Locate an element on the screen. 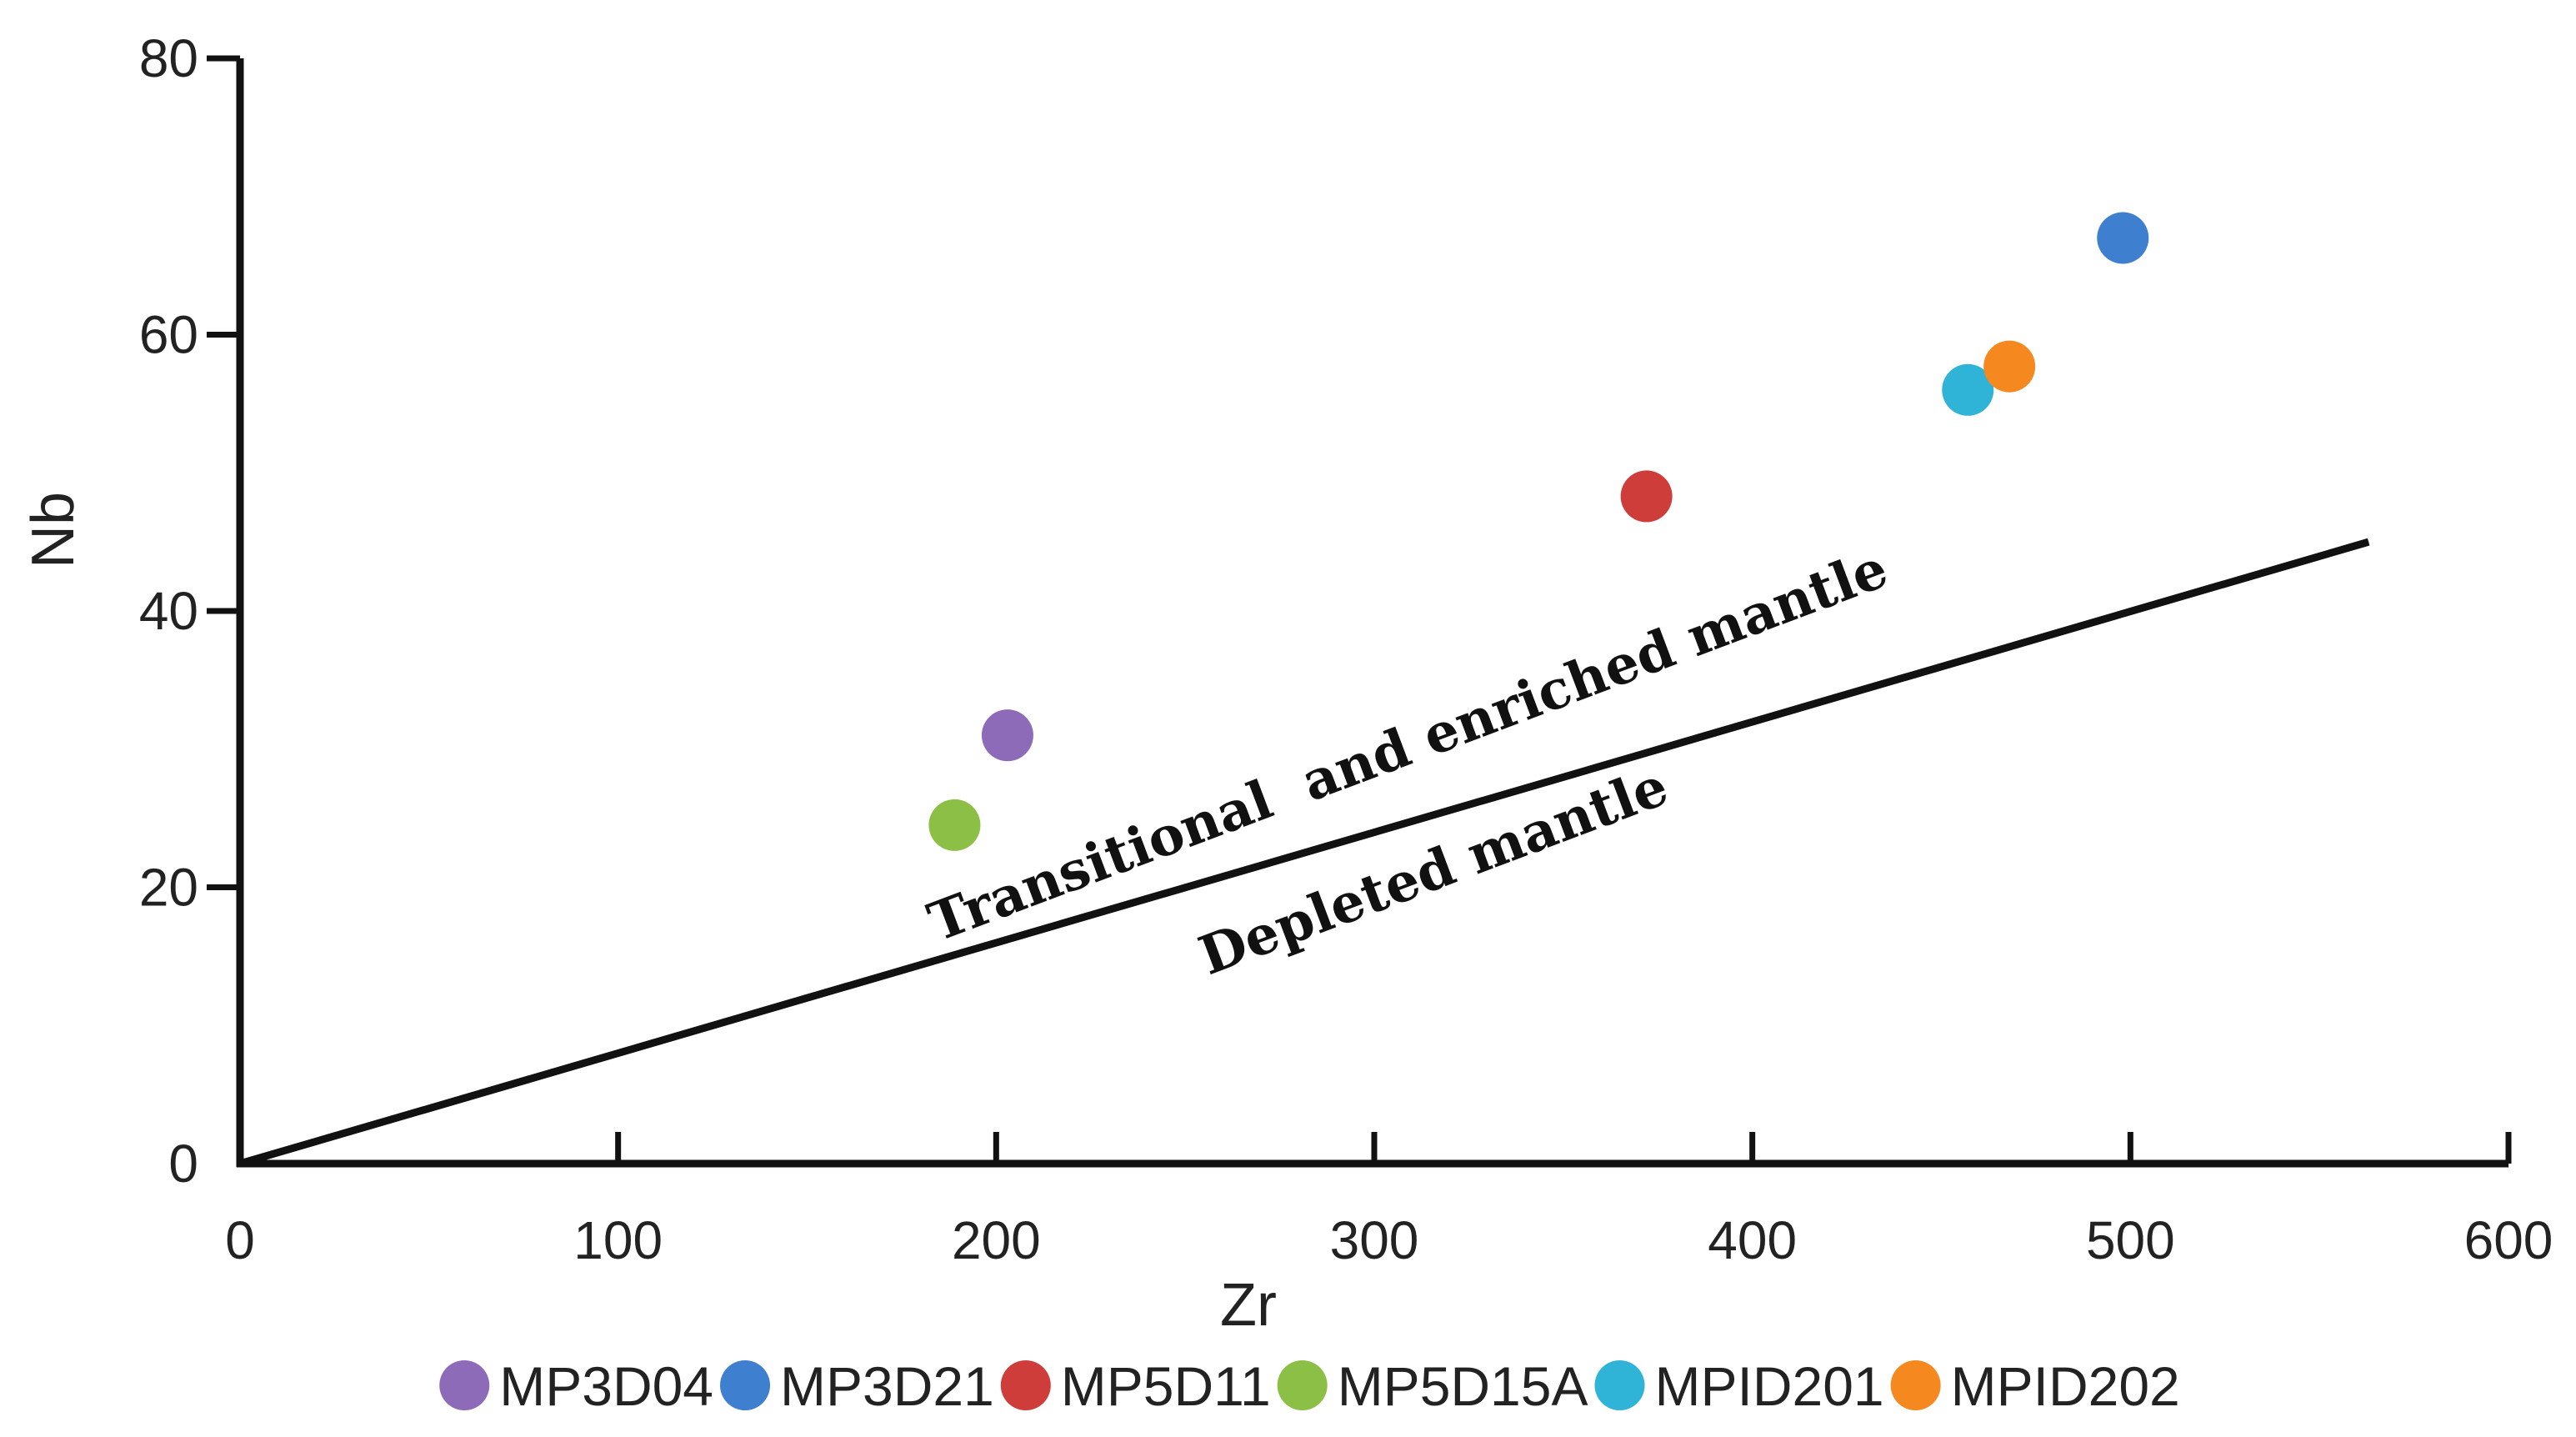  legend-marker-mp5d11 is located at coordinates (1026, 1385).